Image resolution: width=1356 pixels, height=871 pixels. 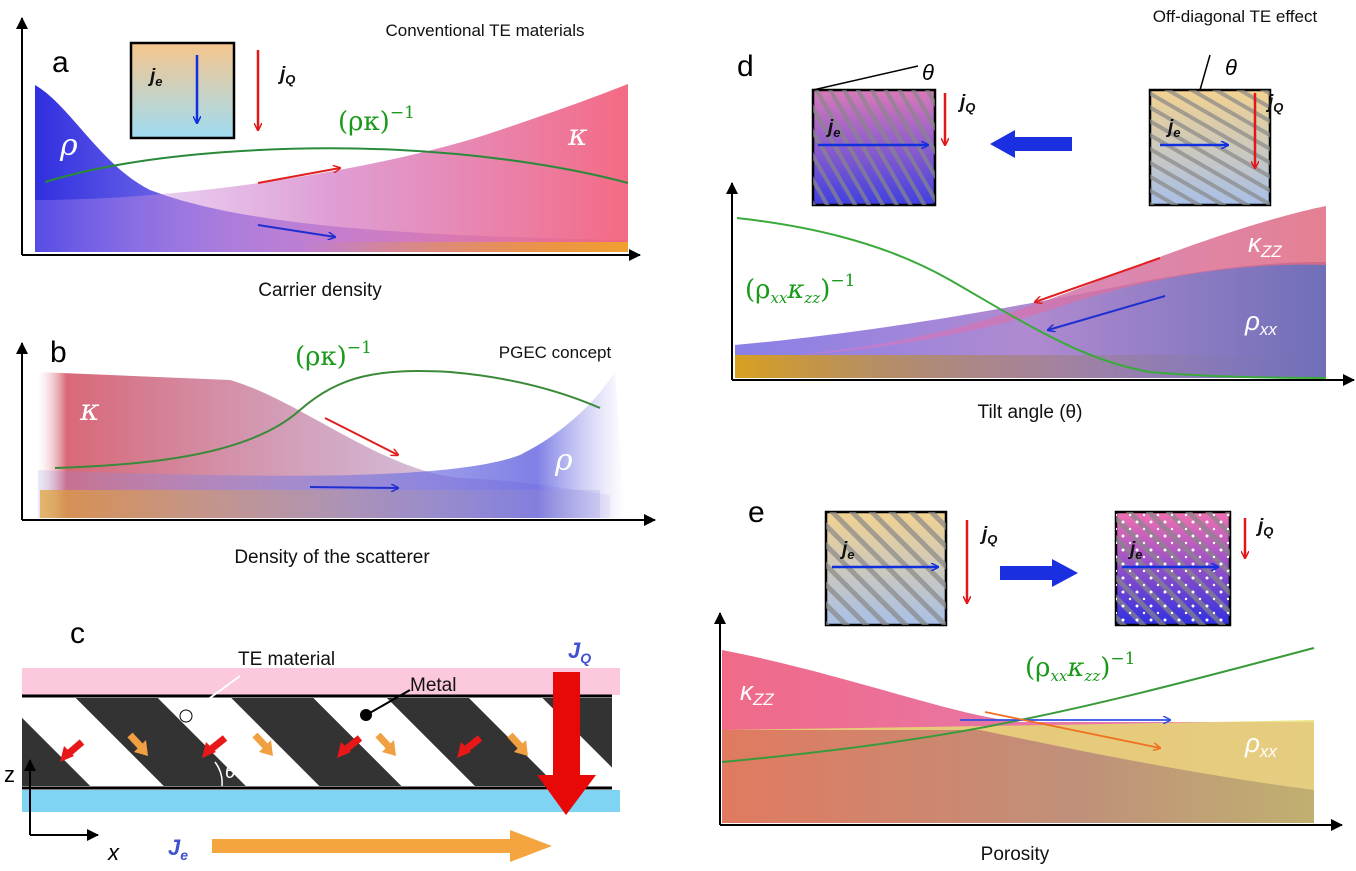 I want to click on title: PGEC concept, so click(x=555, y=352).